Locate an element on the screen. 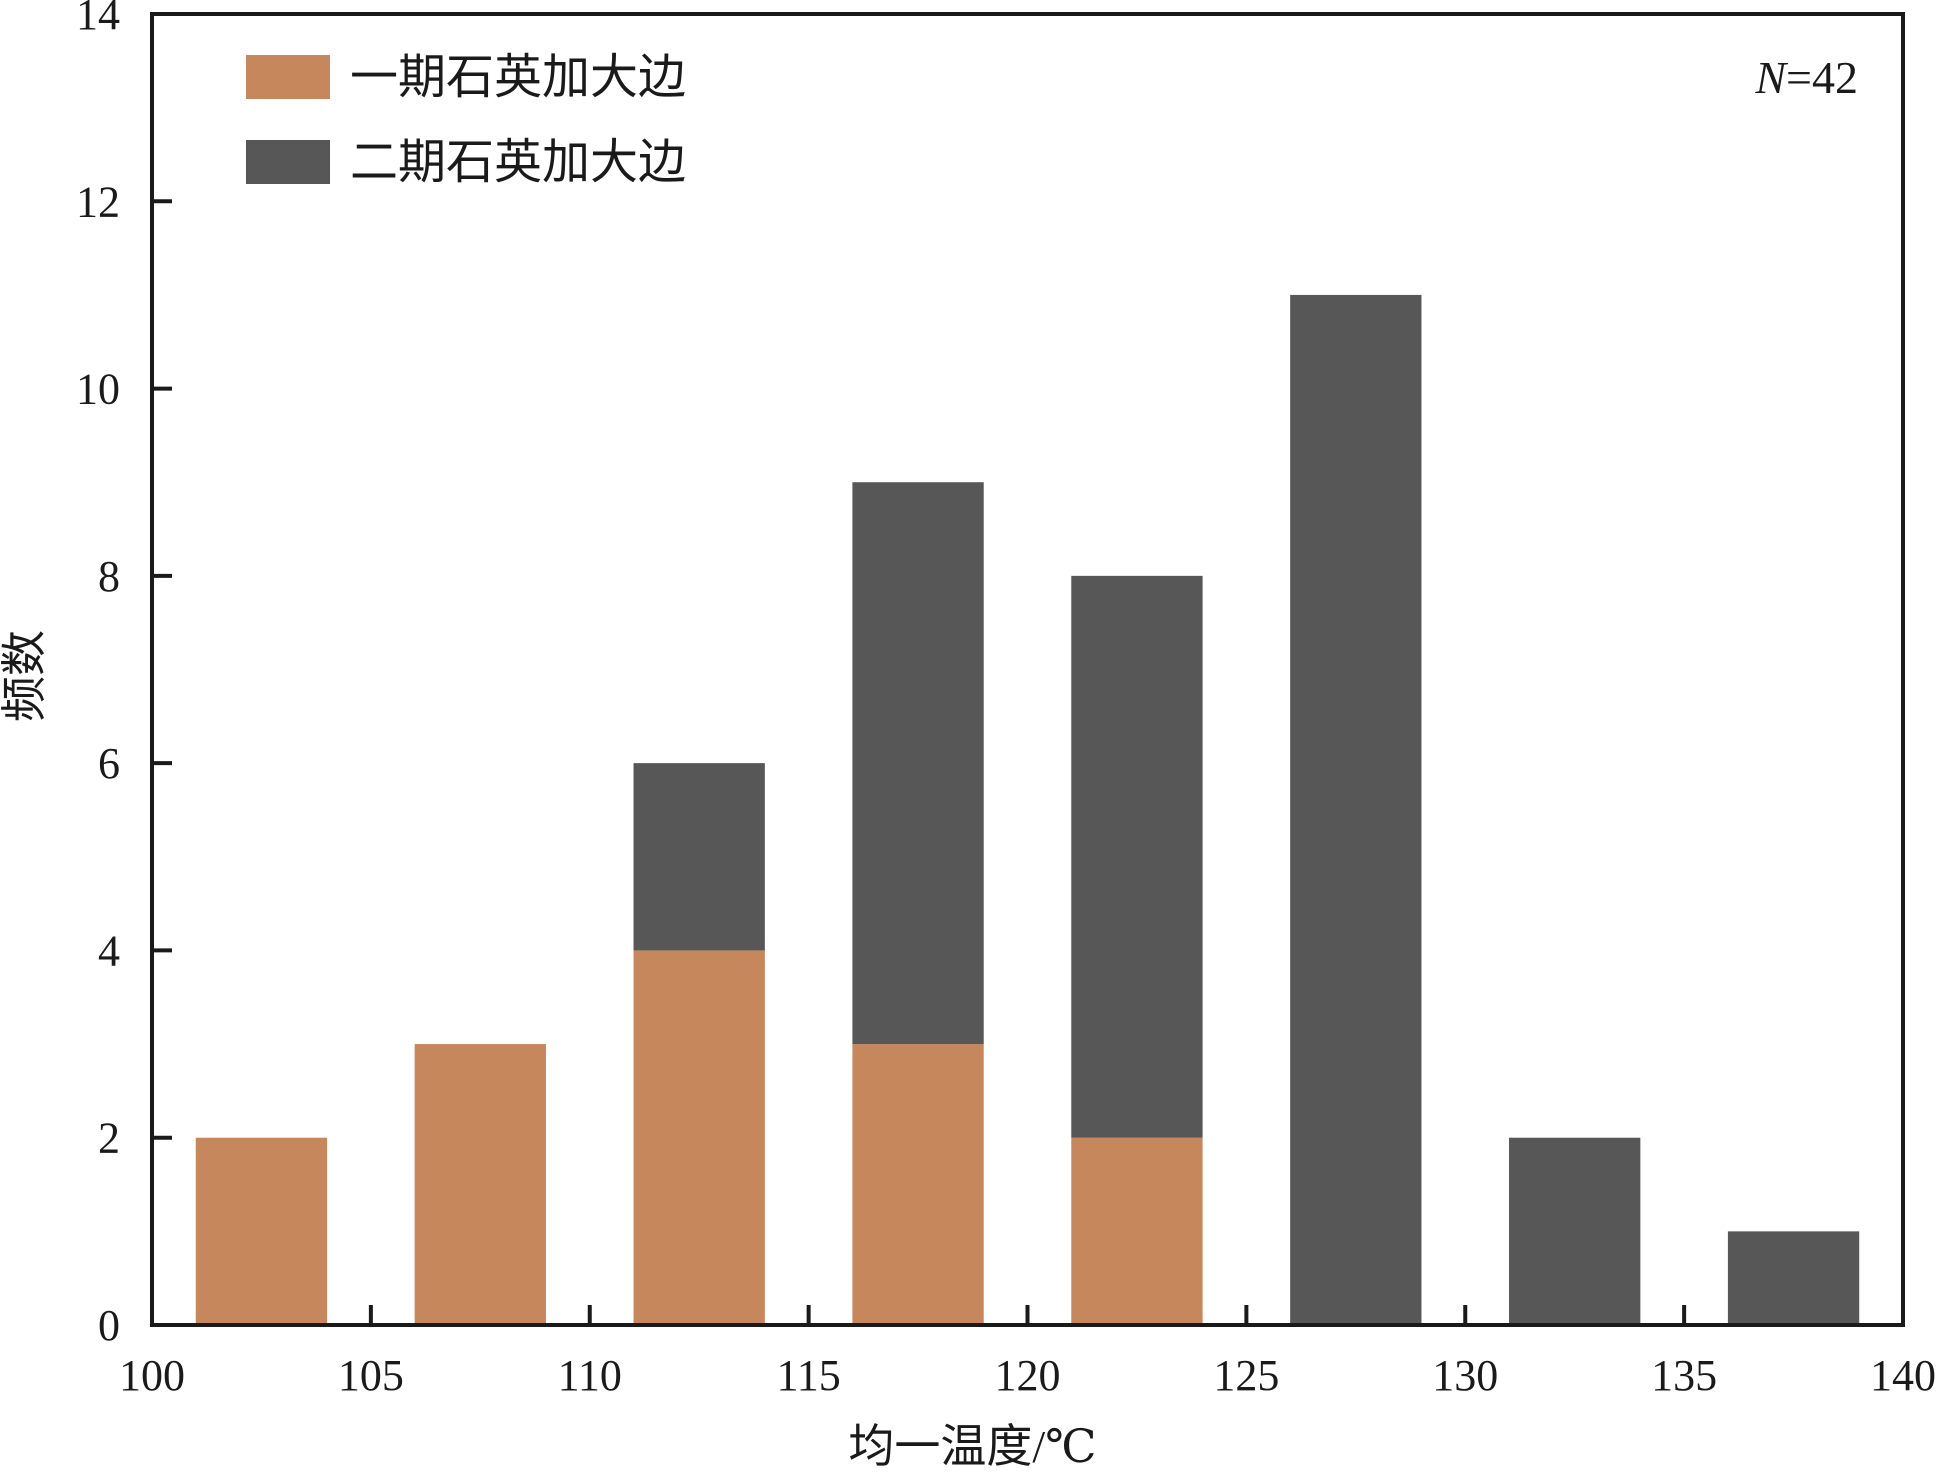 This screenshot has height=1474, width=1944. x-tick-label: 135 is located at coordinates (1684, 1375).